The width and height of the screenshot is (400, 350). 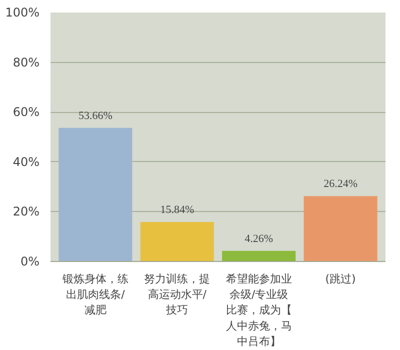 I want to click on y-tick-label: 20%, so click(x=26, y=211).